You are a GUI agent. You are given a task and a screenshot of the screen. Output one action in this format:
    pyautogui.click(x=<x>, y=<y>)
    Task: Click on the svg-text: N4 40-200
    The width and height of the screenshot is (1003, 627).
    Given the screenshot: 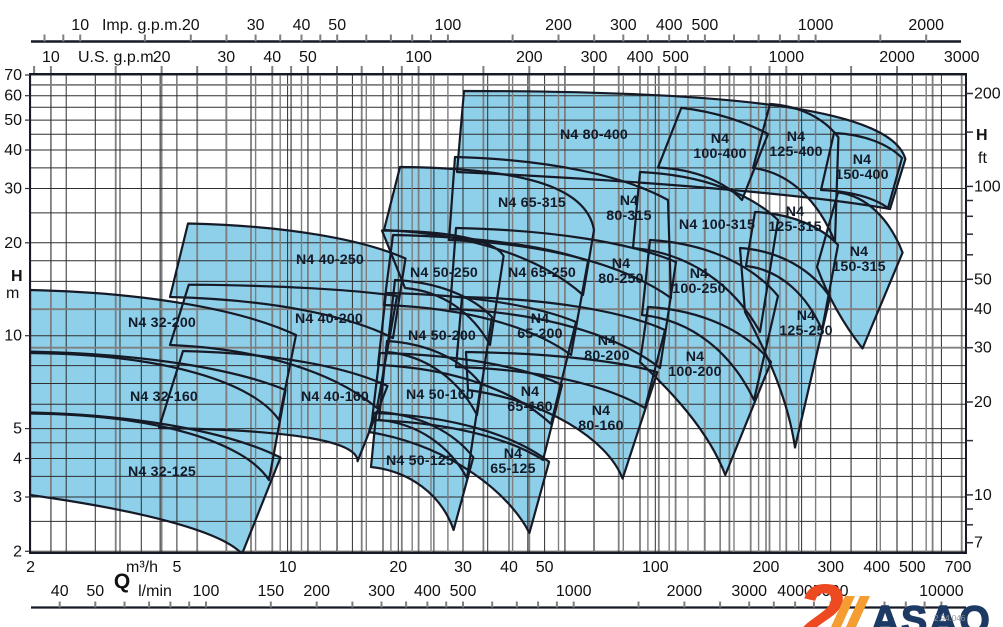 What is the action you would take?
    pyautogui.click(x=329, y=319)
    